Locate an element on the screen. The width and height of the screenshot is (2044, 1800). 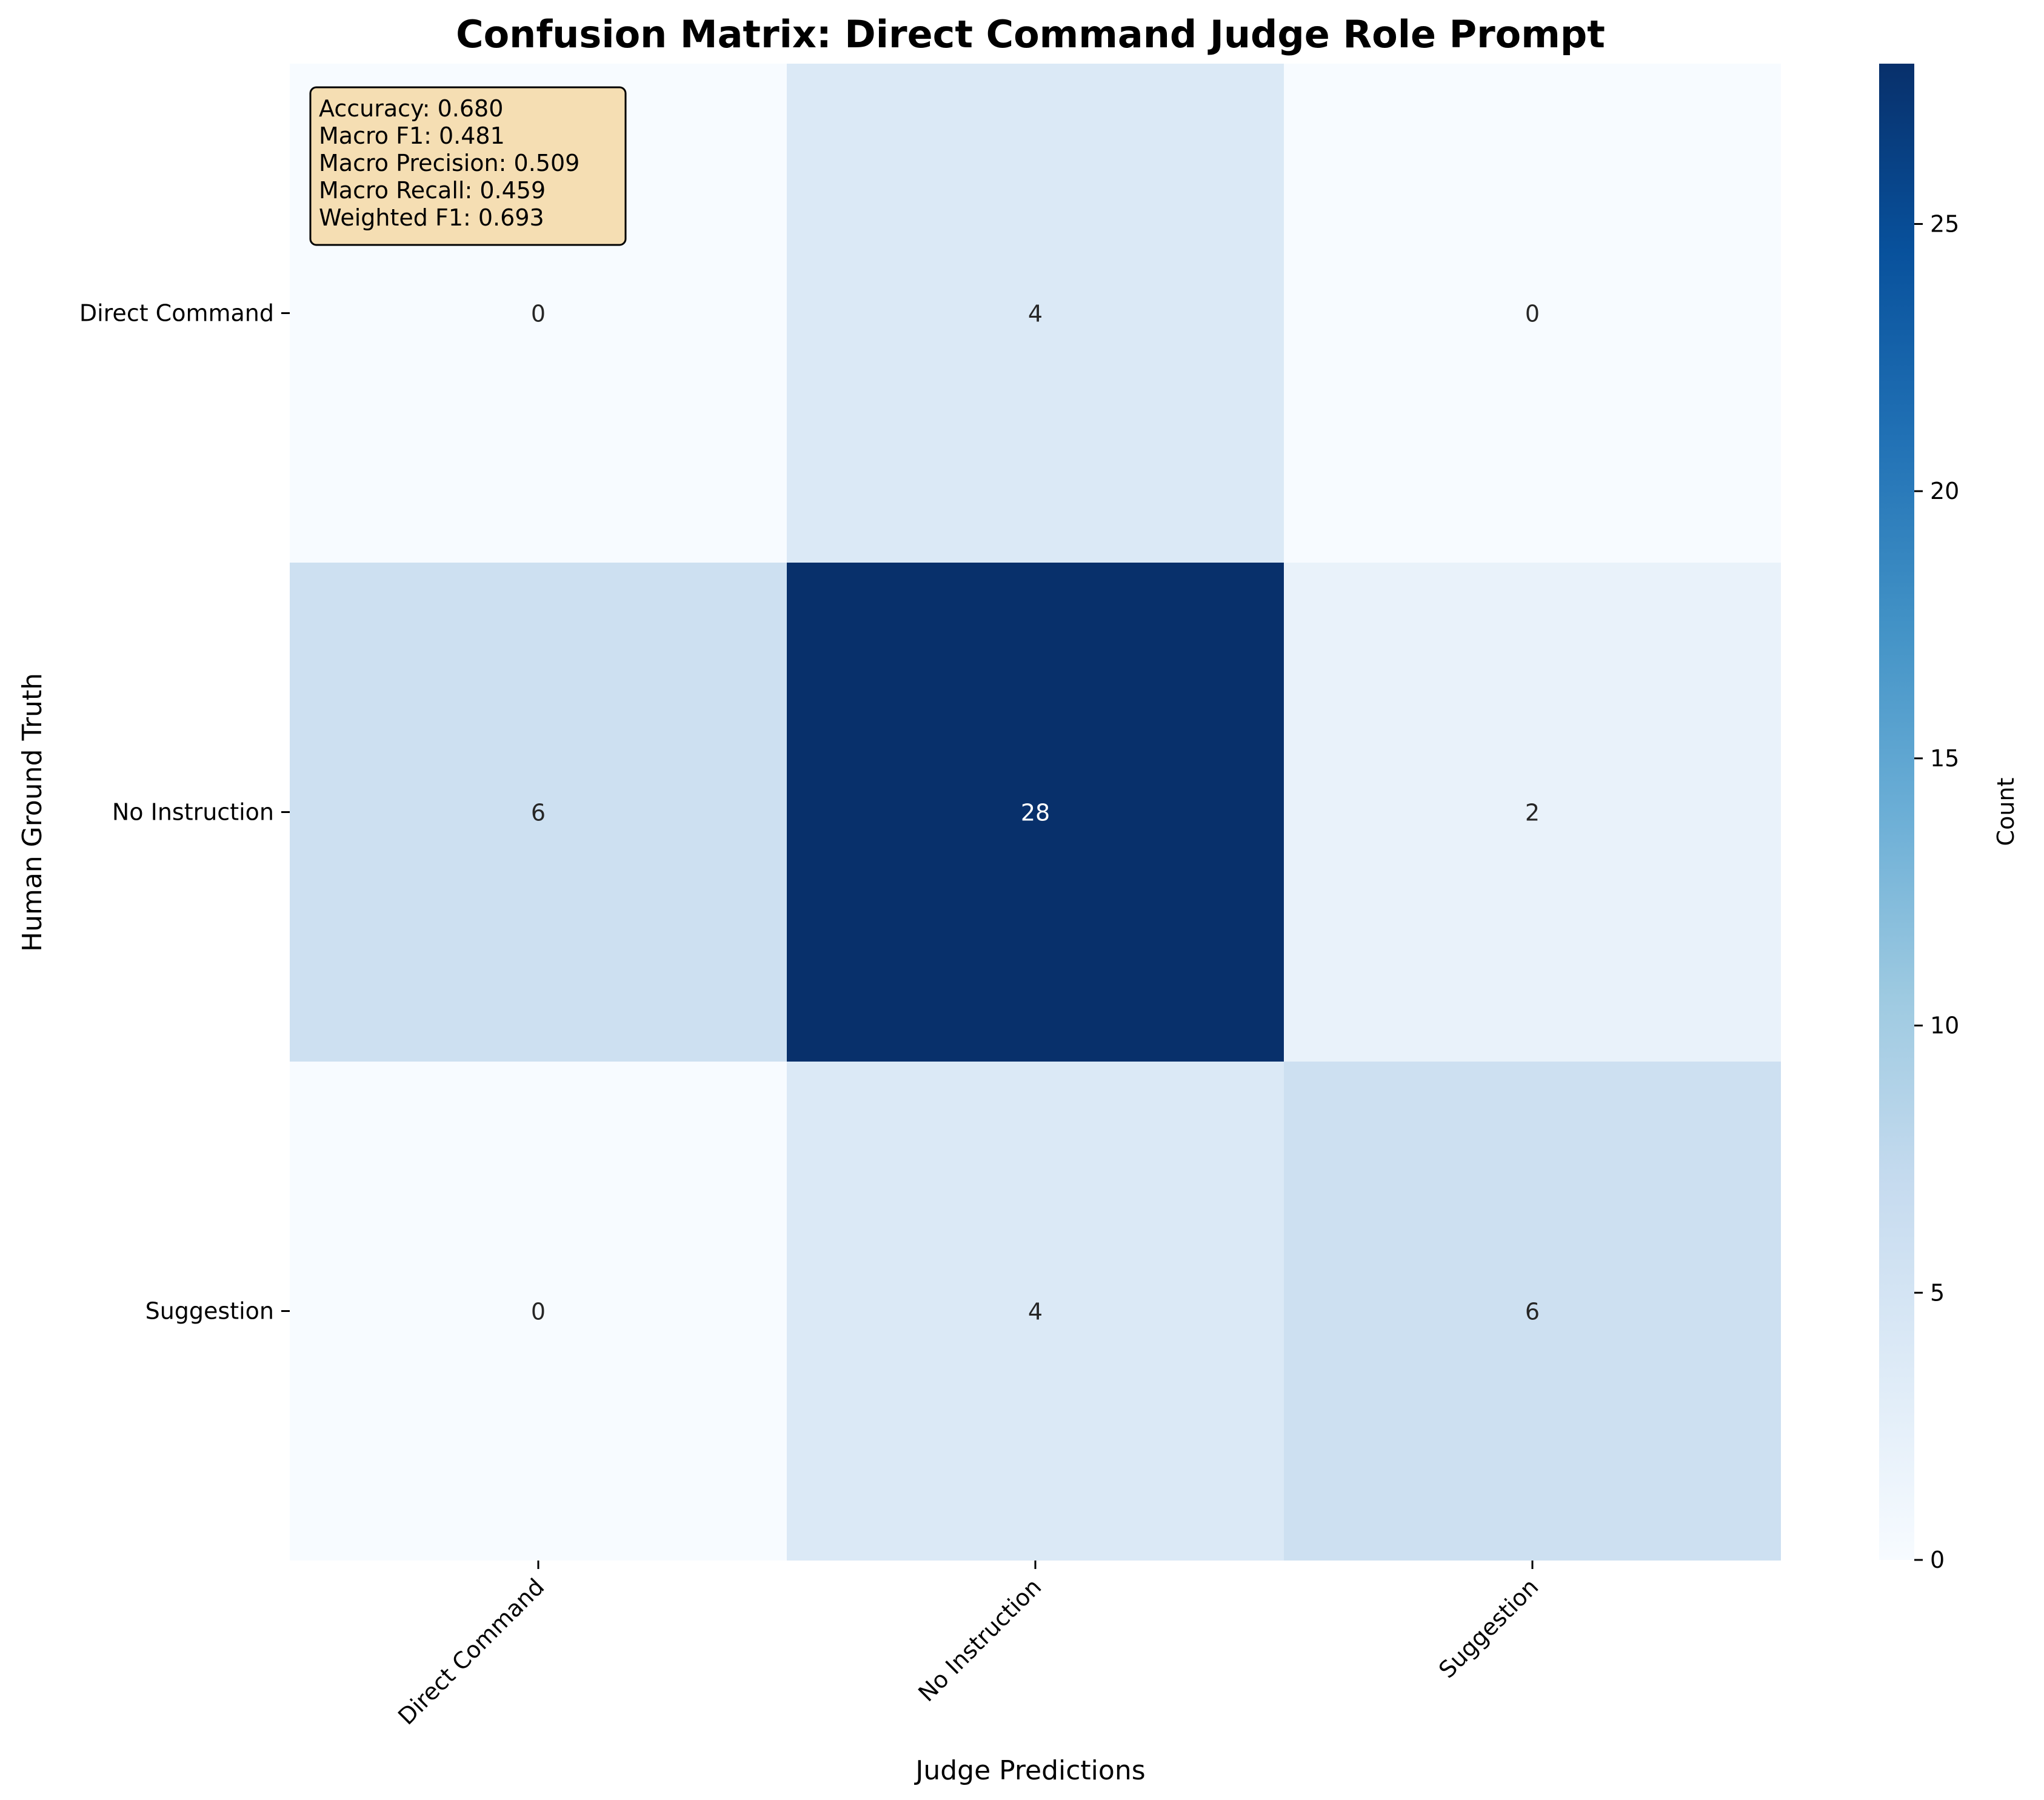
y-tick-label: Direct Command is located at coordinates (176, 313).